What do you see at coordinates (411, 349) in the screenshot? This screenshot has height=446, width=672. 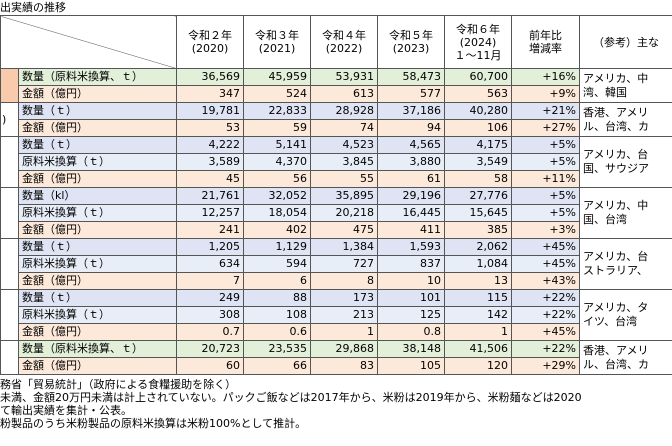 I see `value-cell: 38,148` at bounding box center [411, 349].